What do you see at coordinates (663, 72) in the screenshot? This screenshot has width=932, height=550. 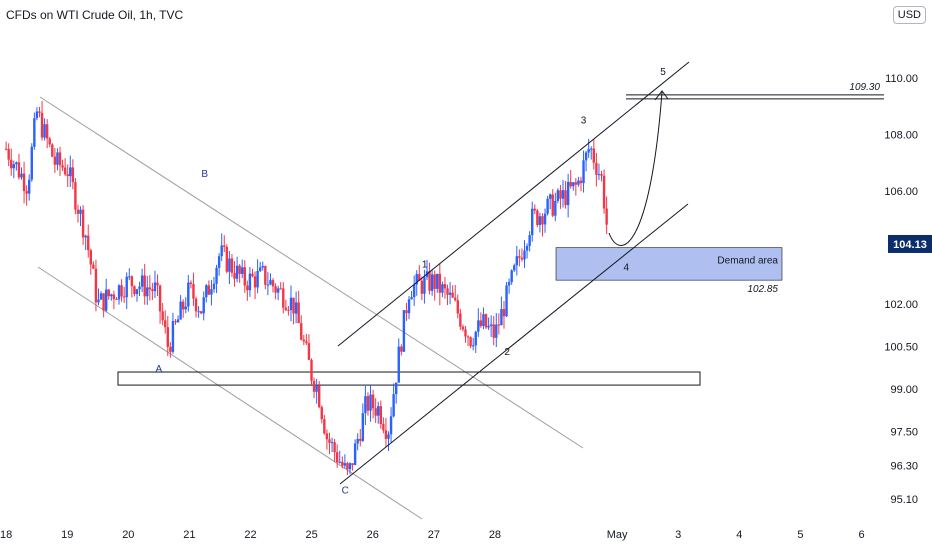 I see `wave-label-5: 5` at bounding box center [663, 72].